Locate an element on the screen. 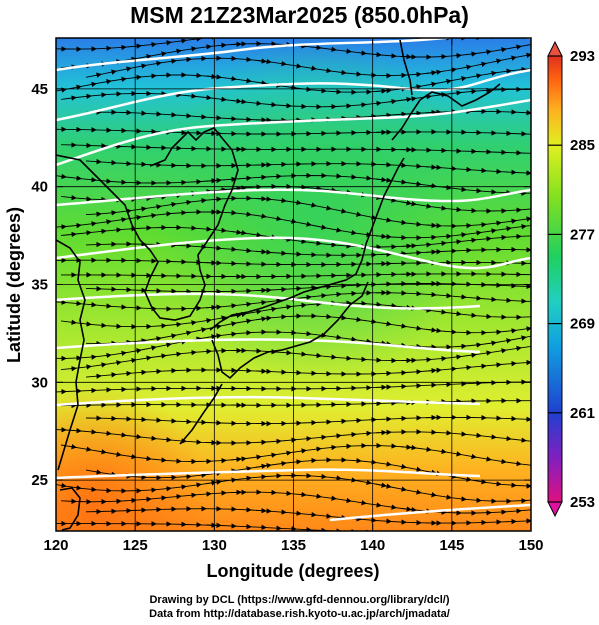 Image resolution: width=599 pixels, height=625 pixels. x-tick-label: 130 is located at coordinates (214, 545).